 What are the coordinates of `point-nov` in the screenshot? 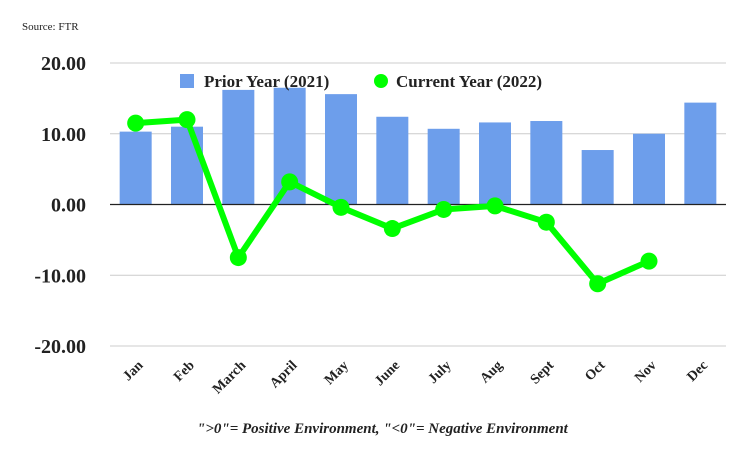 It's located at (649, 261).